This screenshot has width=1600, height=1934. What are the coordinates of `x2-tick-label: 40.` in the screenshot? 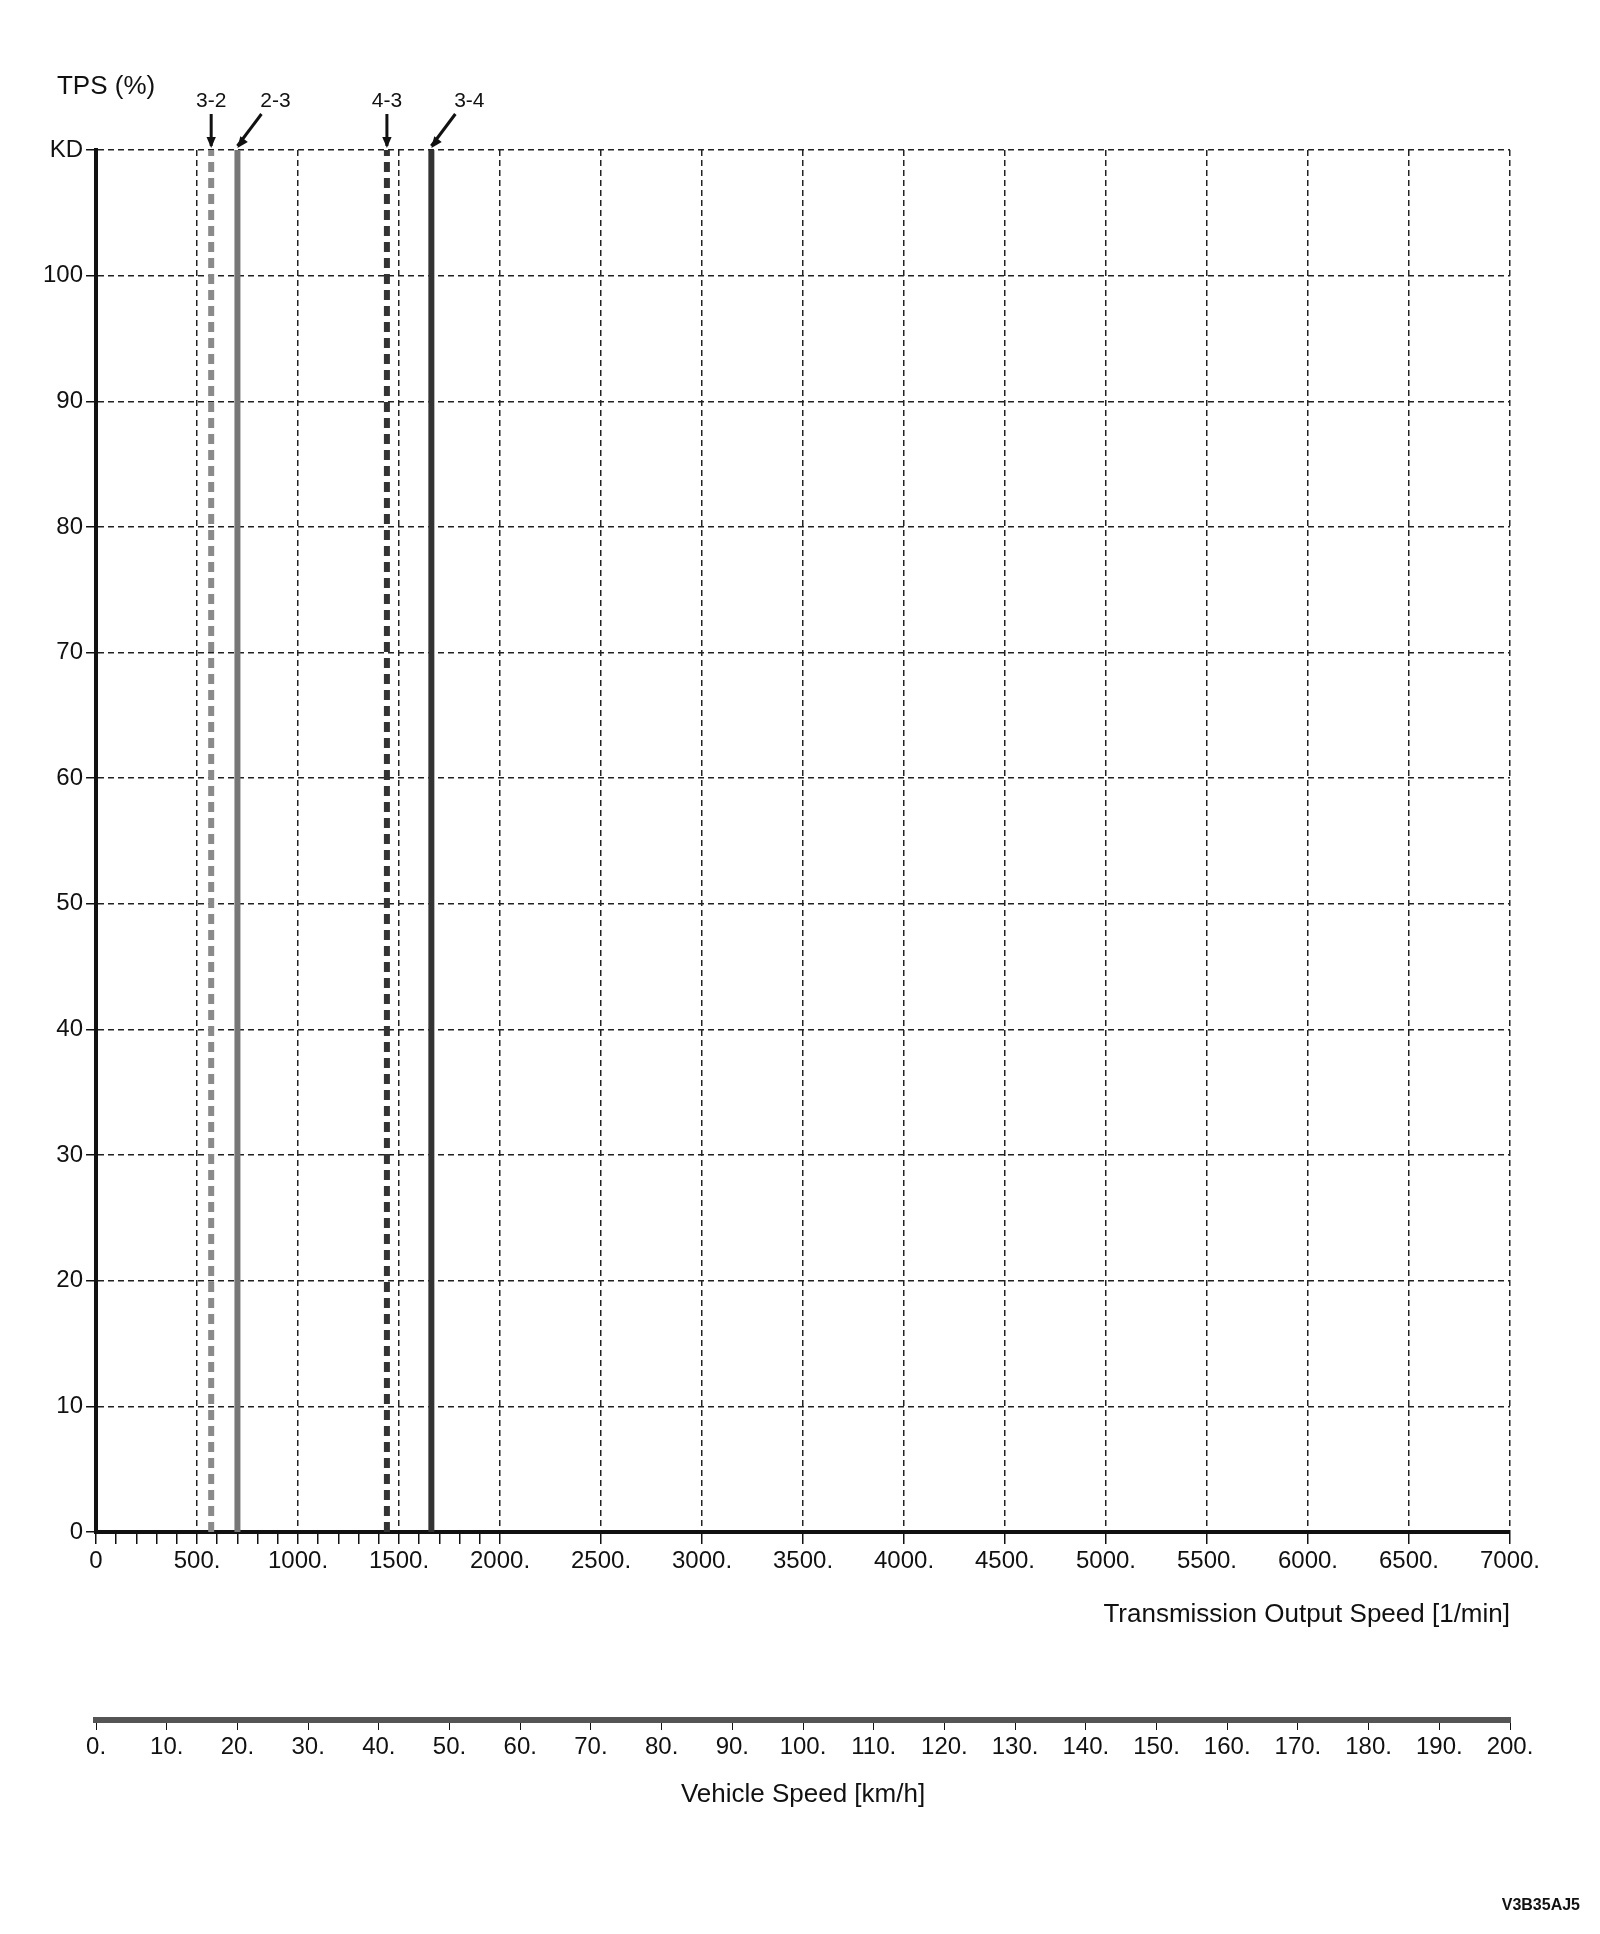 It's located at (379, 1746).